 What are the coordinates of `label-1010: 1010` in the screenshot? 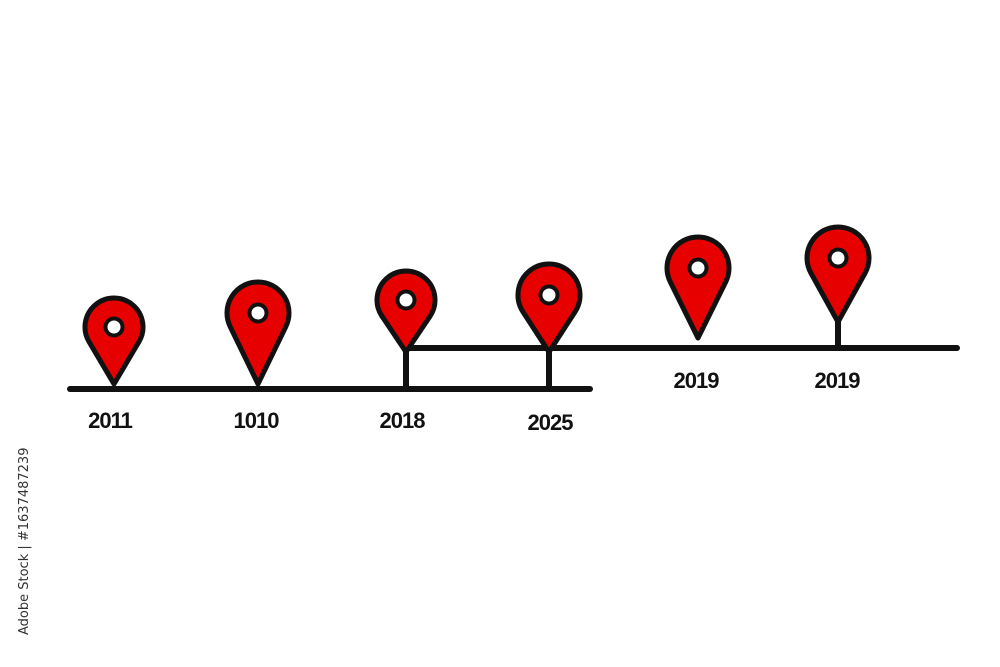 It's located at (257, 420).